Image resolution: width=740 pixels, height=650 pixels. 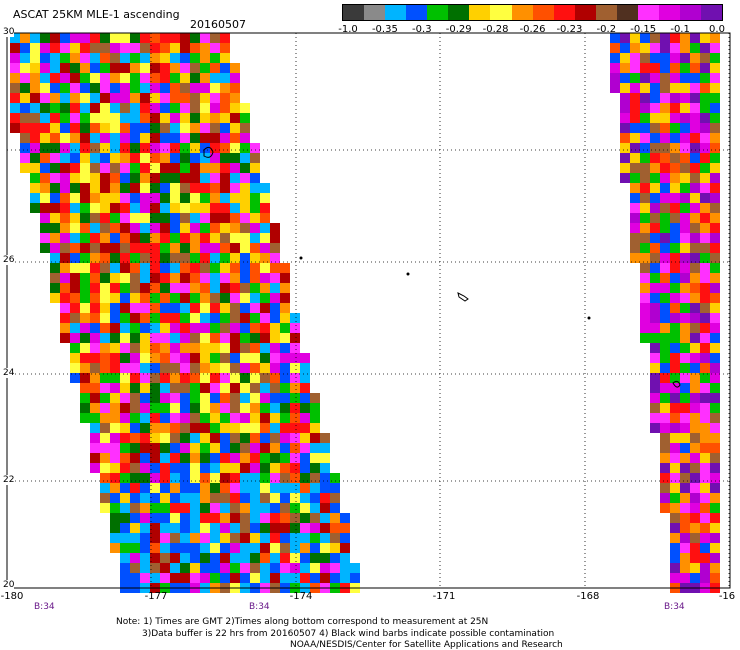 What do you see at coordinates (588, 596) in the screenshot?
I see `lon-tick: -168` at bounding box center [588, 596].